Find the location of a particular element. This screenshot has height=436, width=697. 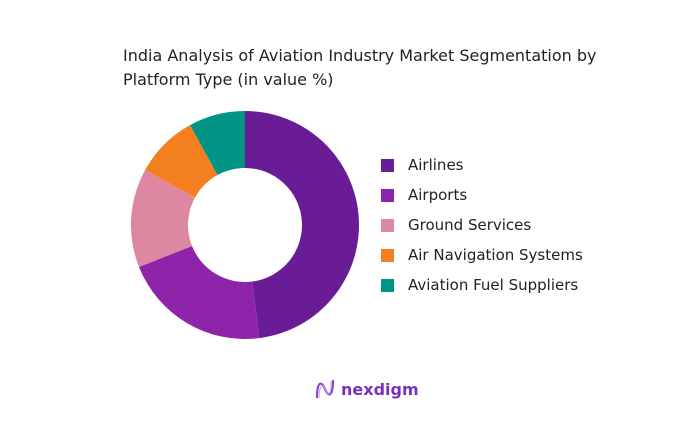

legend-item: Air Navigation Systems is located at coordinates (482, 255).